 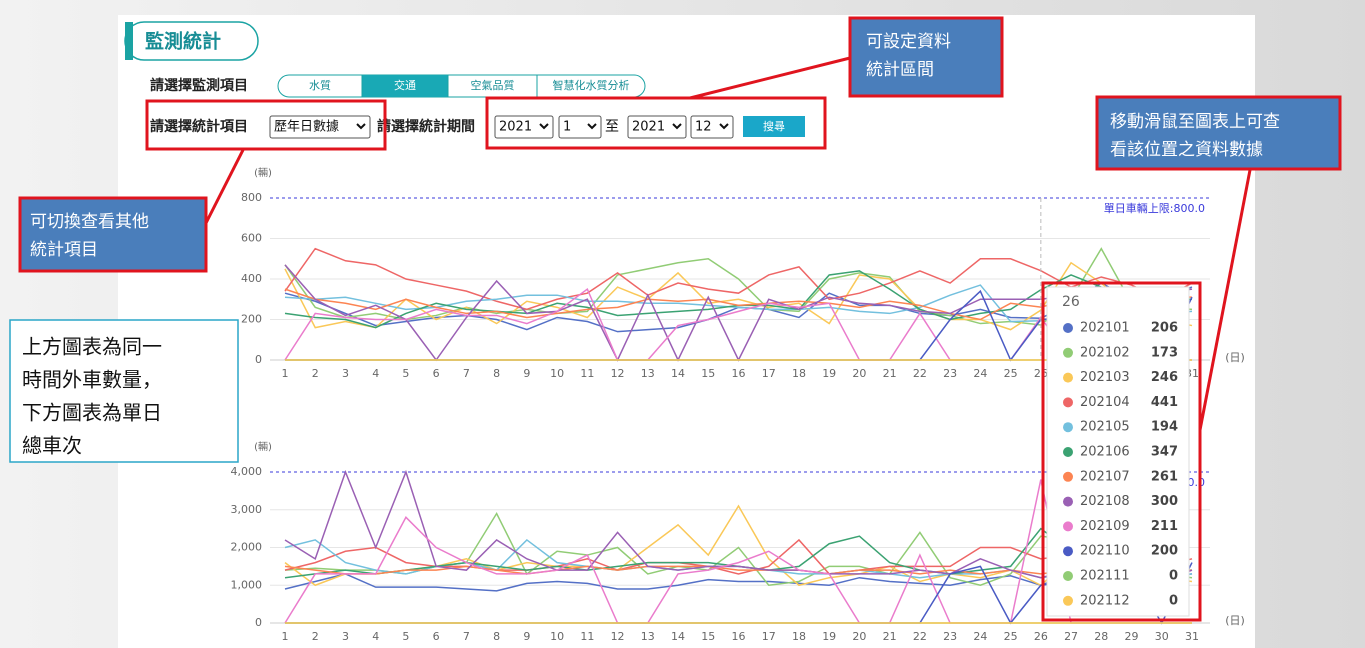 What do you see at coordinates (769, 373) in the screenshot?
I see `x-tick-label: 17` at bounding box center [769, 373].